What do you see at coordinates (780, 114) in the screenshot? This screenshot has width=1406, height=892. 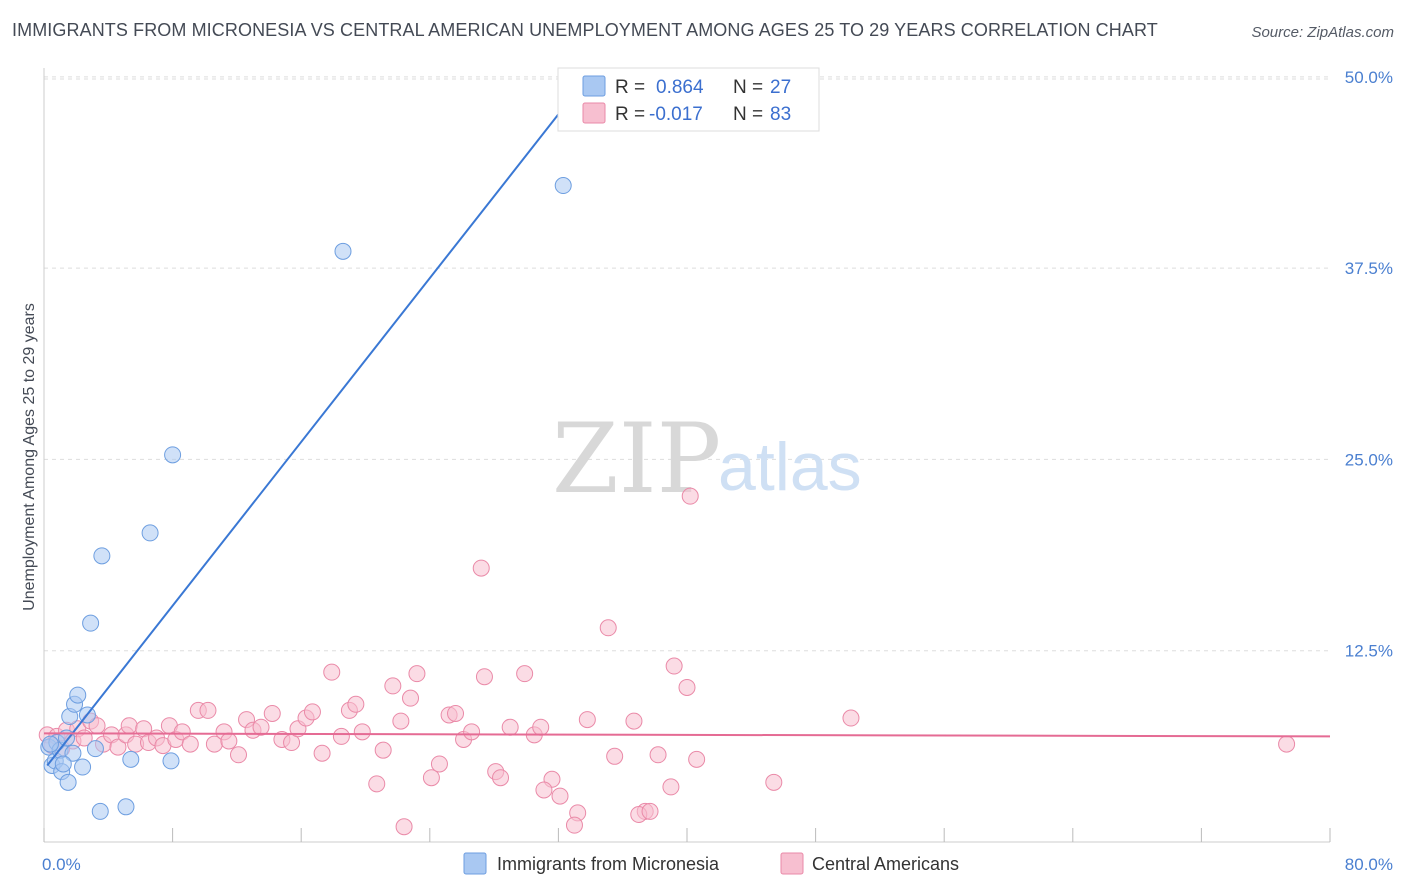 I see `legend-n-value-1: 83` at bounding box center [780, 114].